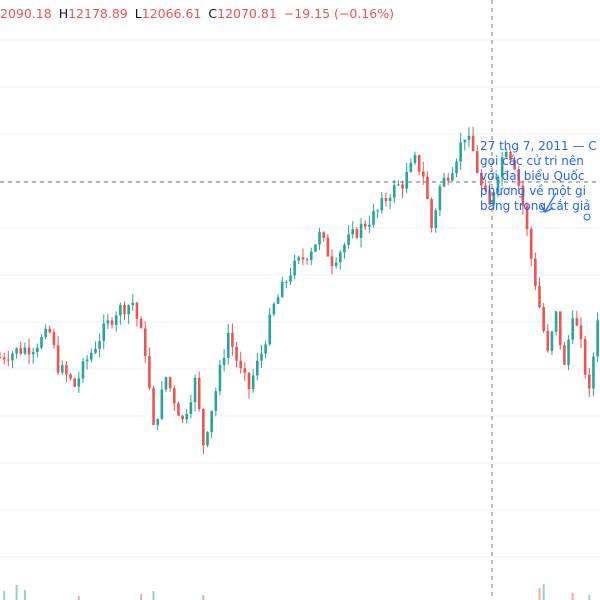 The image size is (600, 600). I want to click on change-value: −19.15 (−0.16%), so click(338, 13).